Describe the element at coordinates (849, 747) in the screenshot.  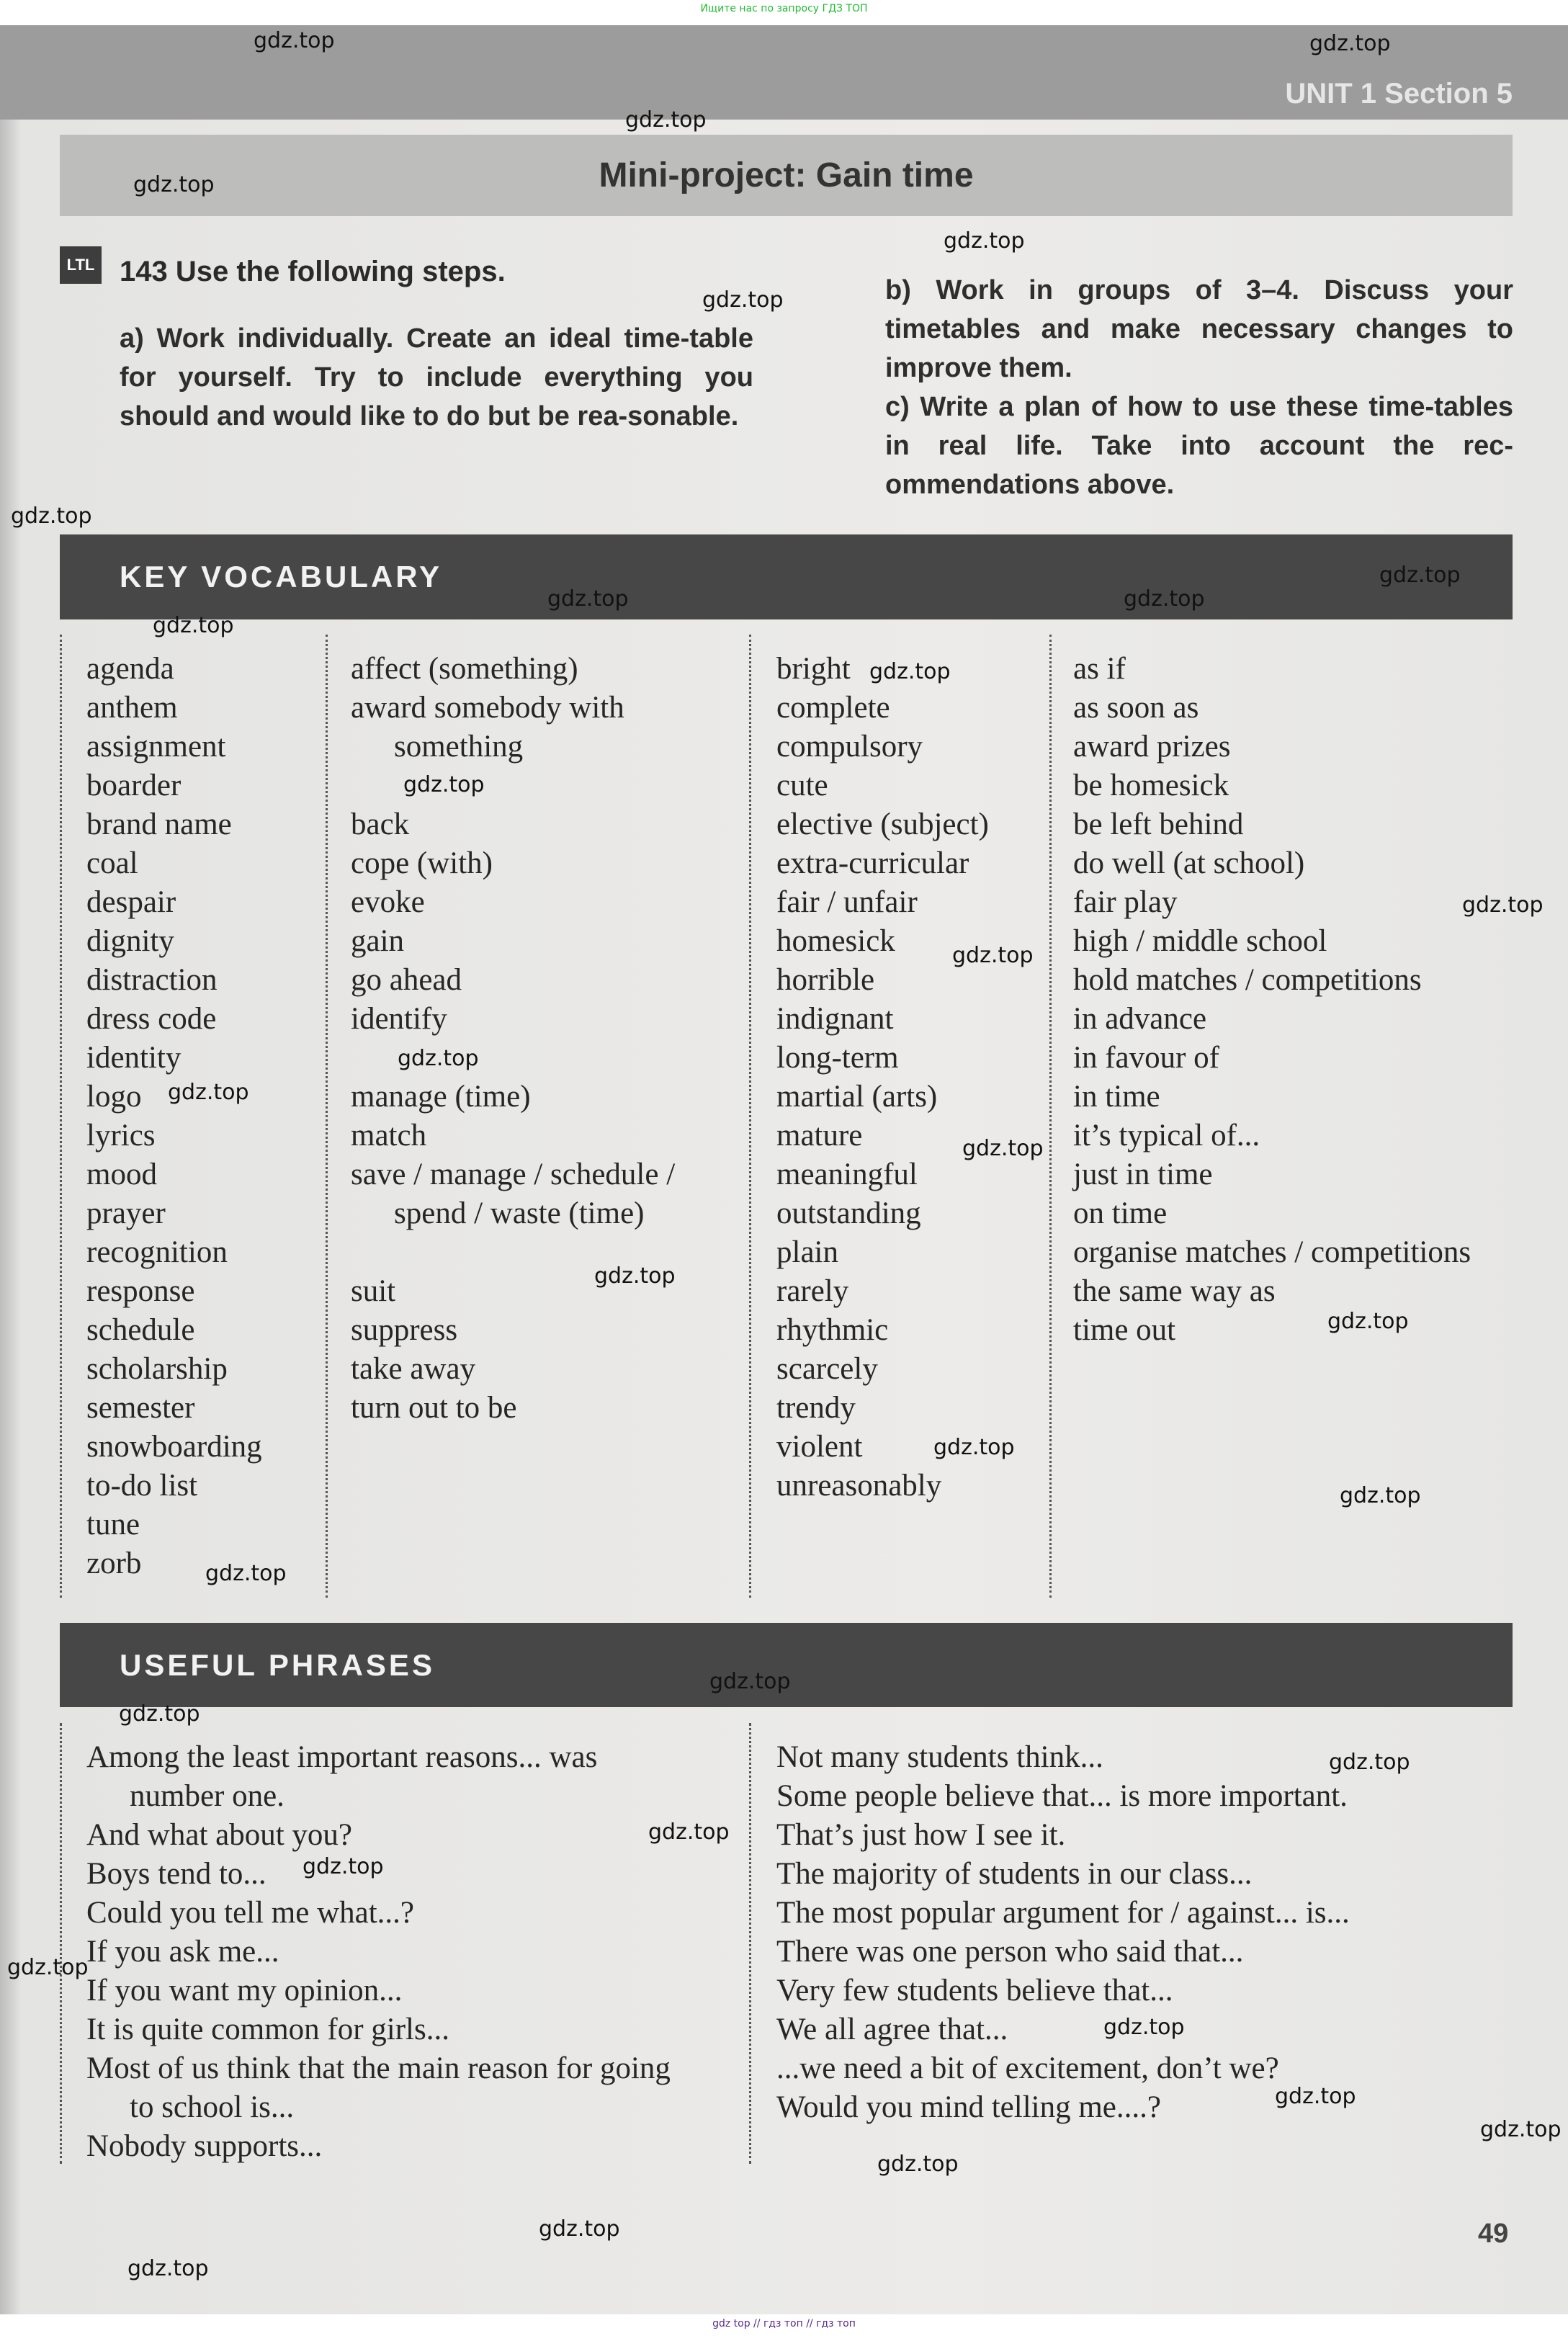
I see `vocab-item: compulsory` at that location.